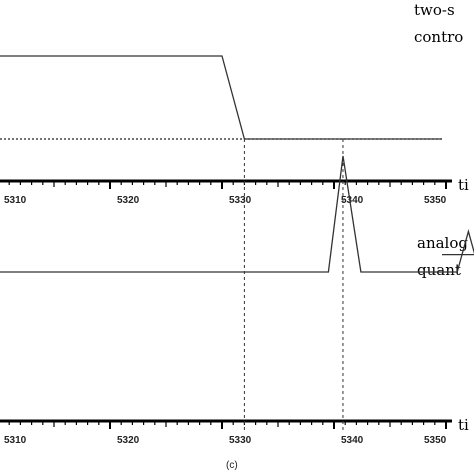 The height and width of the screenshot is (474, 474). Describe the element at coordinates (15, 440) in the screenshot. I see `bottom-x-tick-label: 5310` at that location.